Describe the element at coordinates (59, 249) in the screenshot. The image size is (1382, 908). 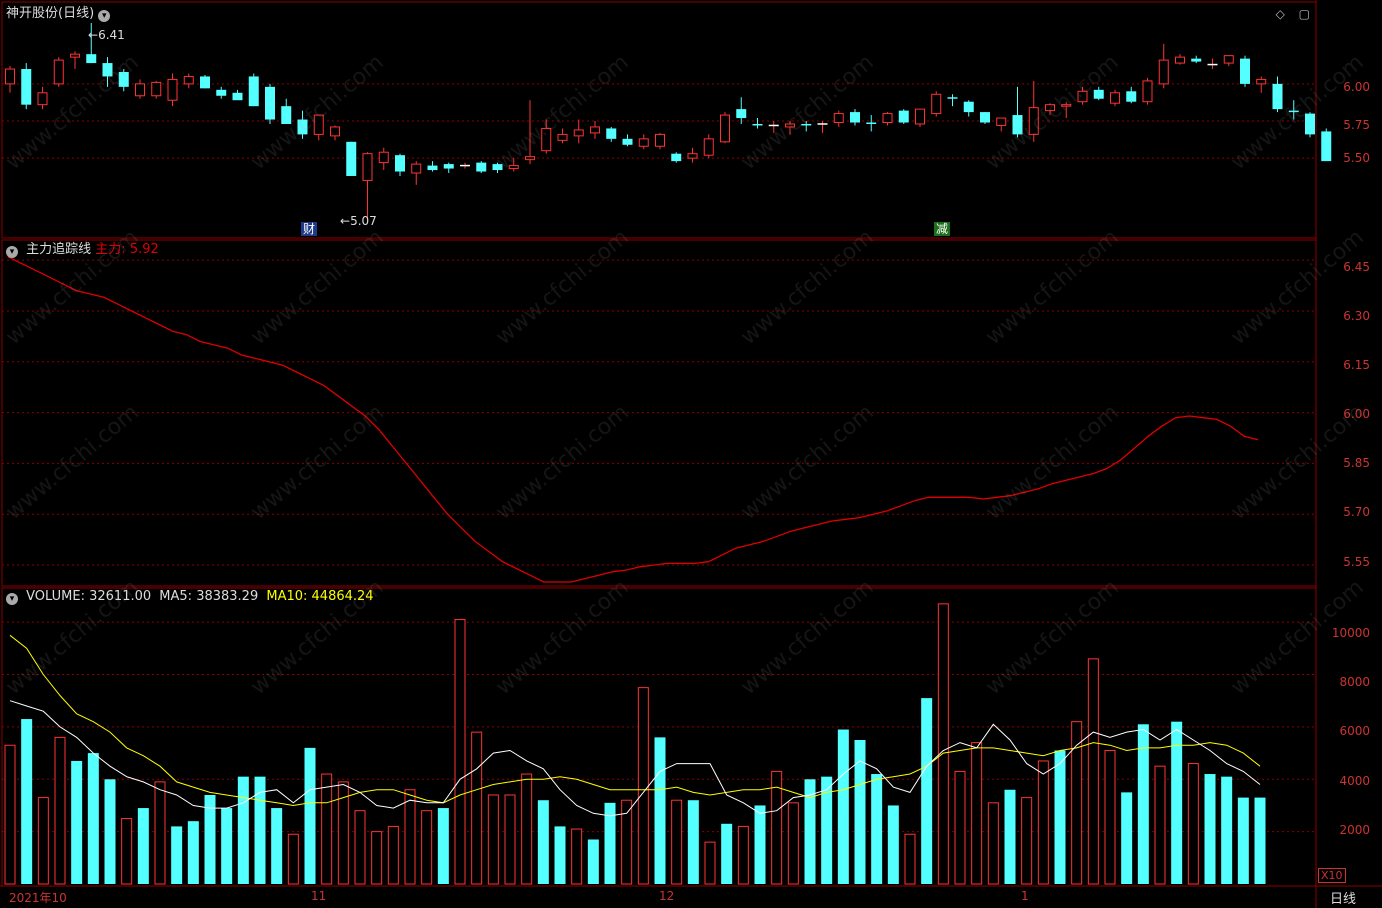
I see `indicator-name: 主力追踪线` at that location.